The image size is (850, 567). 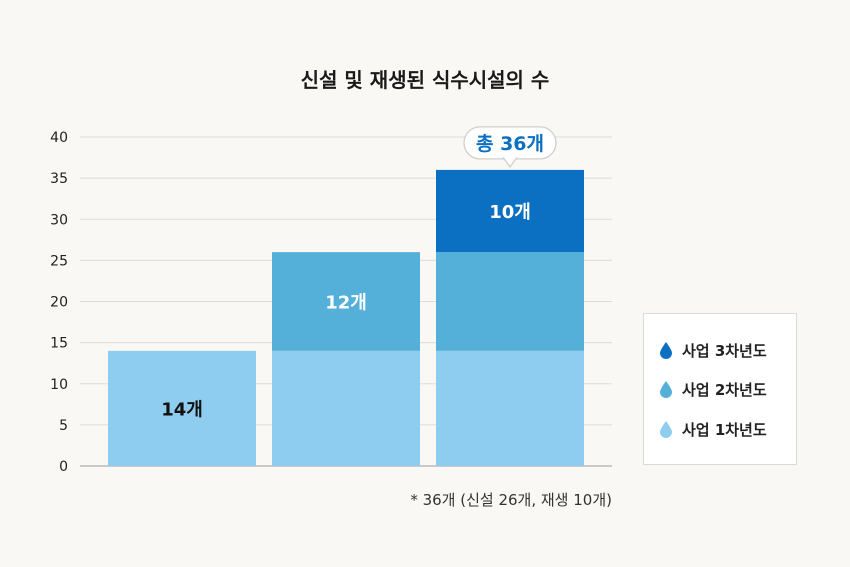 I want to click on legend: 사업 3차년도 사업 2차년도 사업 1차년도, so click(x=720, y=389).